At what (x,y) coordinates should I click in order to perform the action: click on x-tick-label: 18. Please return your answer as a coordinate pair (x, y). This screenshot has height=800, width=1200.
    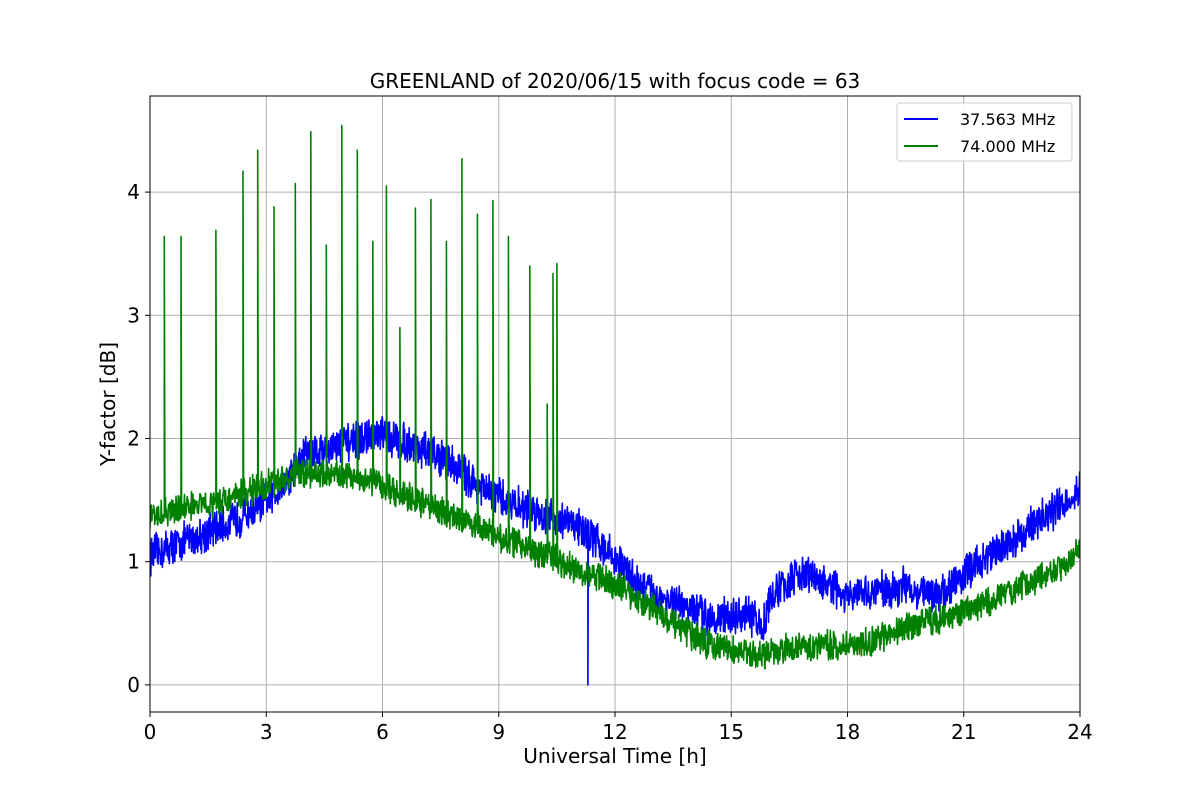
    Looking at the image, I should click on (847, 732).